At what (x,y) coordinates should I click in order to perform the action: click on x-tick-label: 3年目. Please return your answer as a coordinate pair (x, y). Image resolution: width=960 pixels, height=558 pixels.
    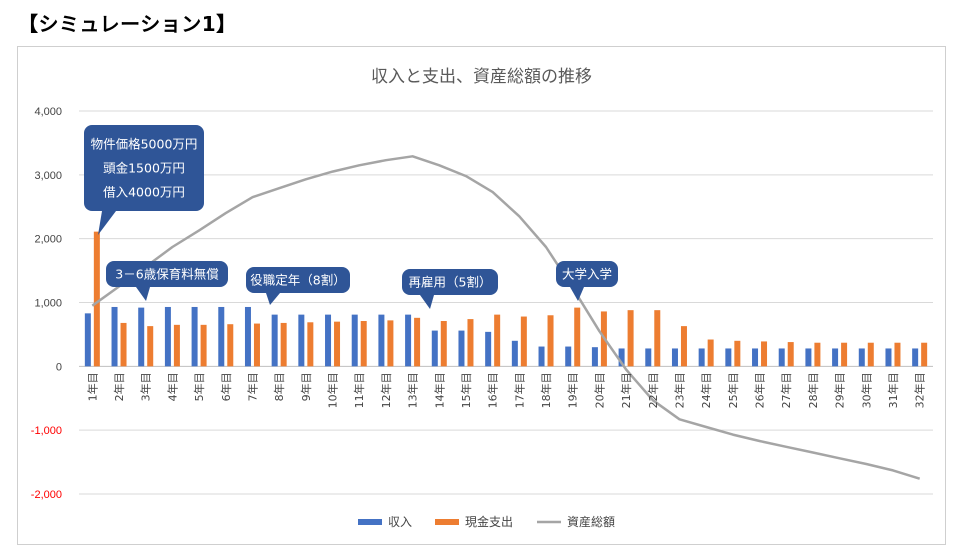
    Looking at the image, I should click on (146, 386).